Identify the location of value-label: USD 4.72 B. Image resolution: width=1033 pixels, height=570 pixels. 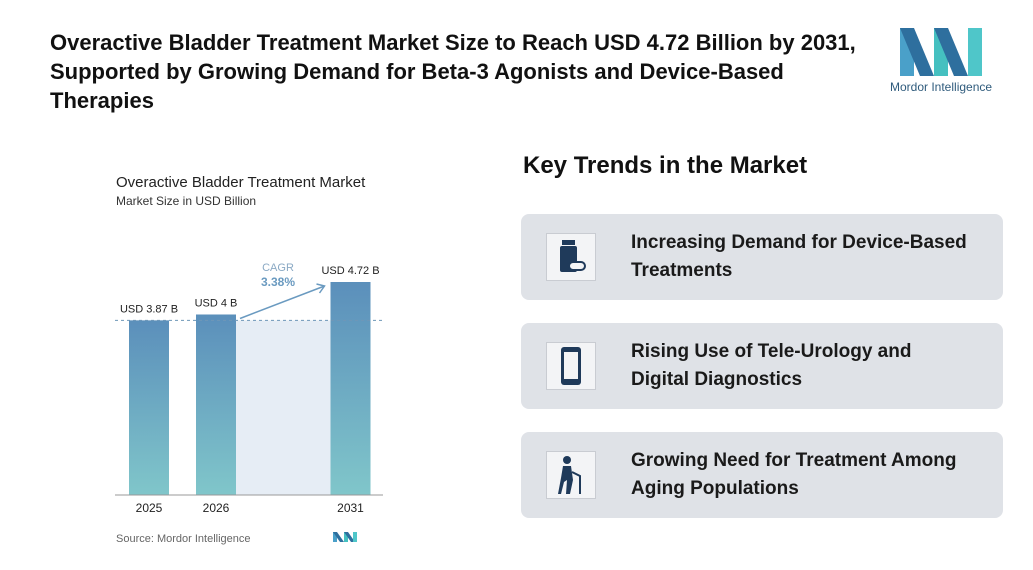
(350, 271).